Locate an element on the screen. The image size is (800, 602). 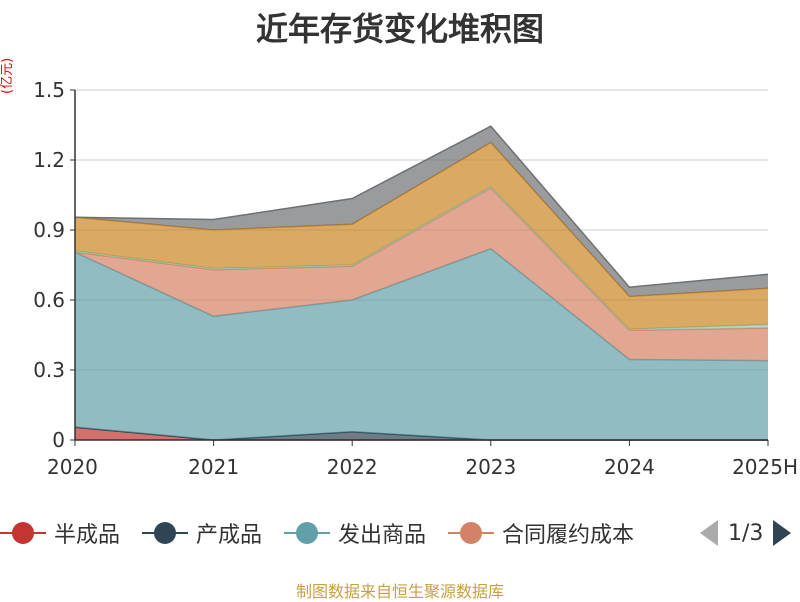
legend-label: 发出商品 is located at coordinates (382, 535).